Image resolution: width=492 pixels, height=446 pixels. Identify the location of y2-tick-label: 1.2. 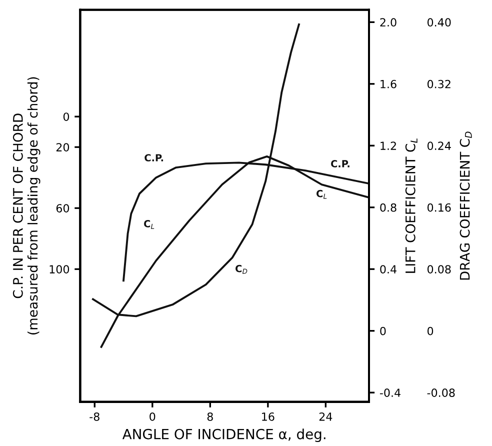
(388, 146).